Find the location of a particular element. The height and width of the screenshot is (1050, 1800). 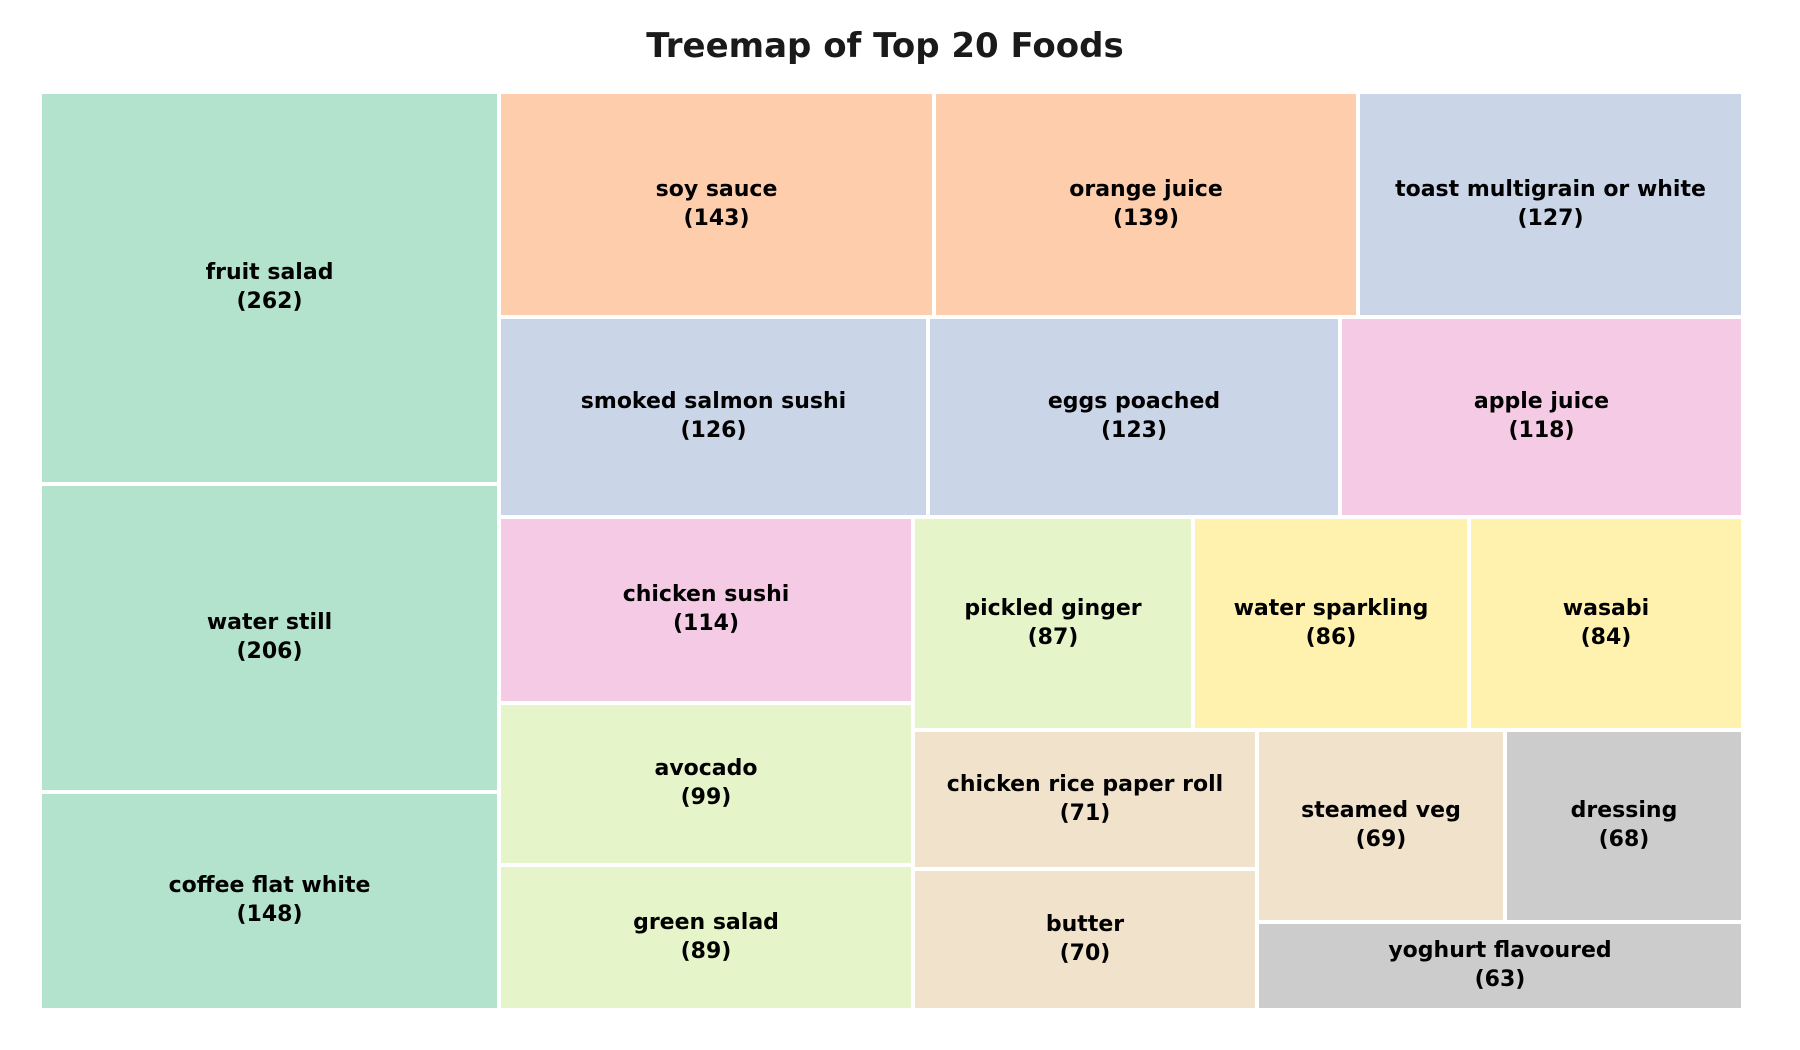

treemap-tile: toast multigrain or white (127) is located at coordinates (1550, 204).